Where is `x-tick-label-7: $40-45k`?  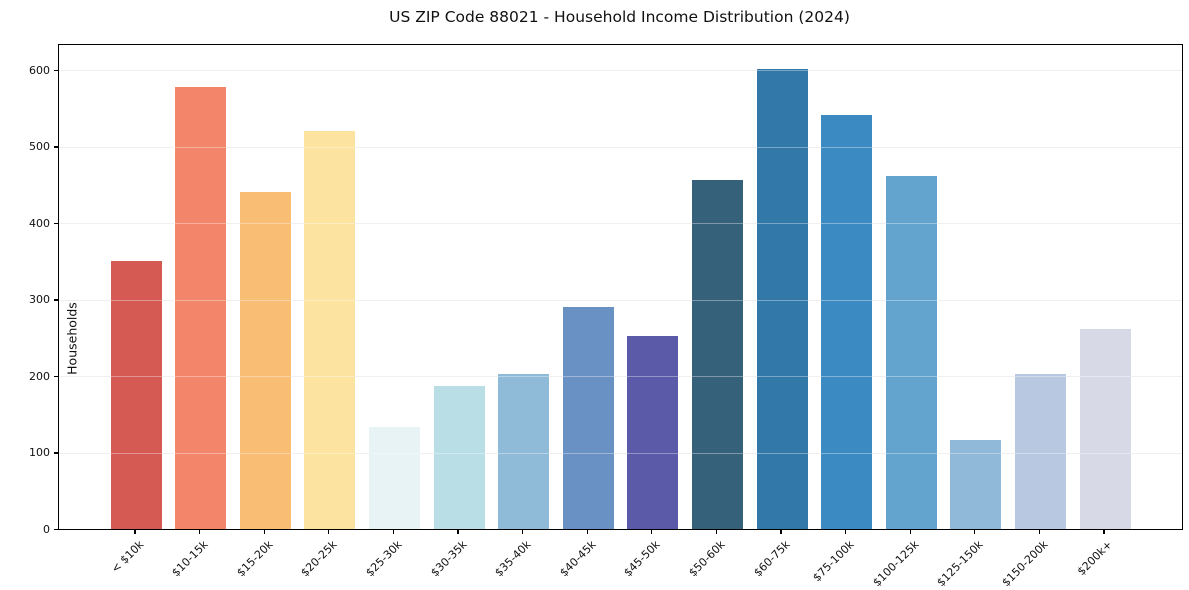
x-tick-label-7: $40-45k is located at coordinates (578, 559).